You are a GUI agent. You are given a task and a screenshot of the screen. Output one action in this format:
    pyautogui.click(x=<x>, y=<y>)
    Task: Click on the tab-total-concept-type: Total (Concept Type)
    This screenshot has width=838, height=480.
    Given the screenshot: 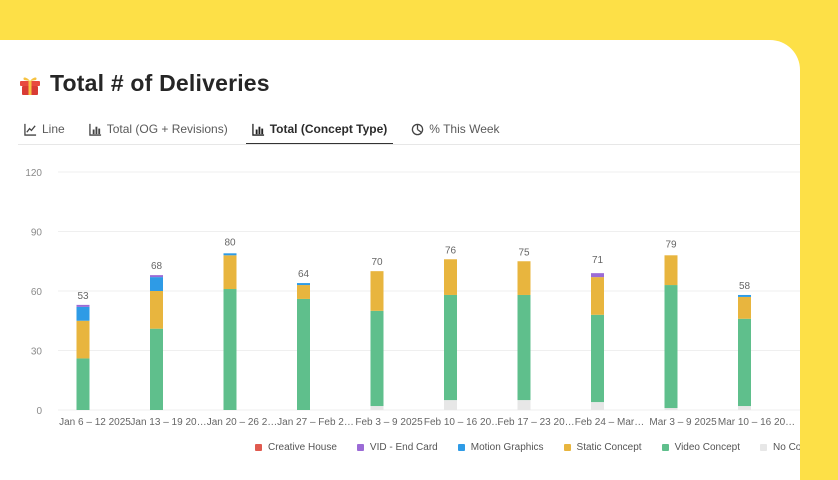 What is the action you would take?
    pyautogui.click(x=319, y=130)
    